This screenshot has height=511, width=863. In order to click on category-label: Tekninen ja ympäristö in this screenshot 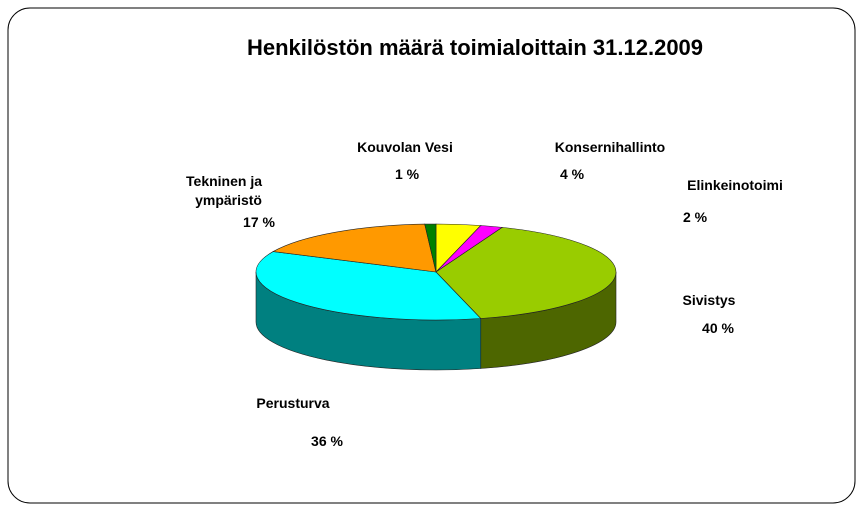, I will do `click(224, 190)`.